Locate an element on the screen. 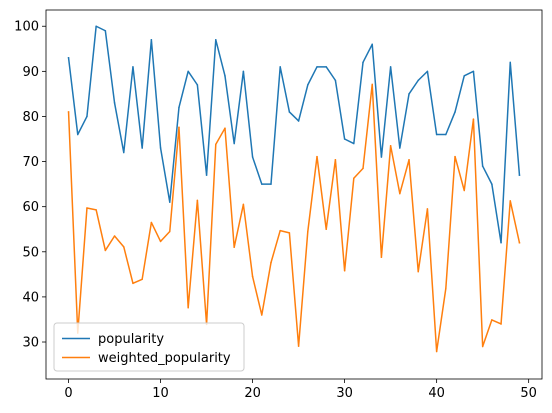 This screenshot has width=552, height=413. y-tick-label: 80 is located at coordinates (30, 117).